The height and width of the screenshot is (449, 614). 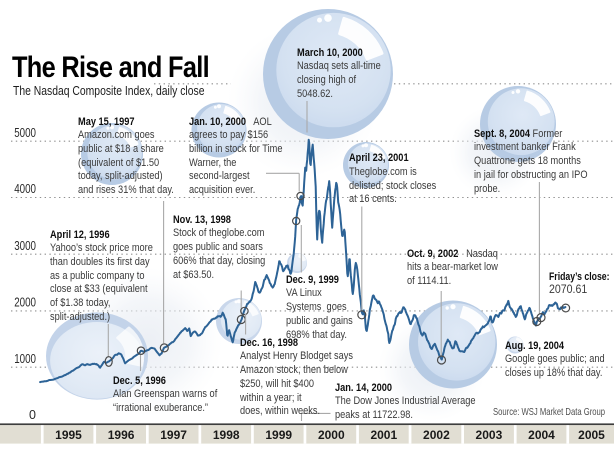 I want to click on svg-text: 1998, so click(x=226, y=435).